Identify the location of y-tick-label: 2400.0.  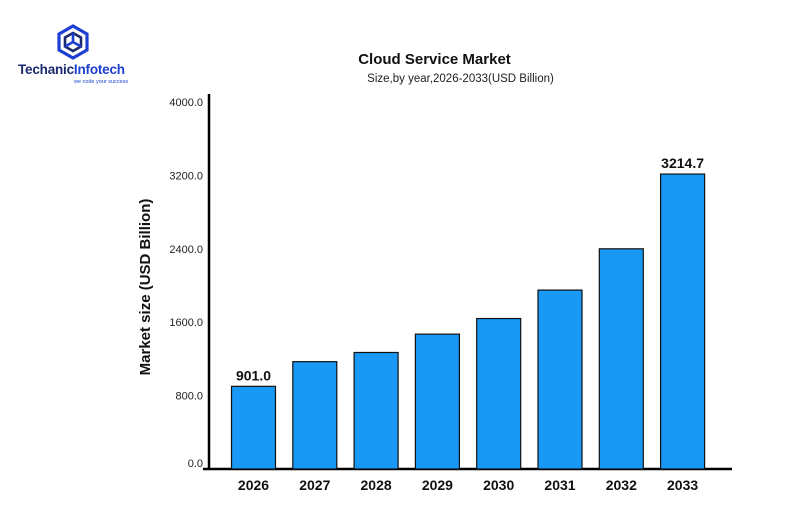
(186, 250).